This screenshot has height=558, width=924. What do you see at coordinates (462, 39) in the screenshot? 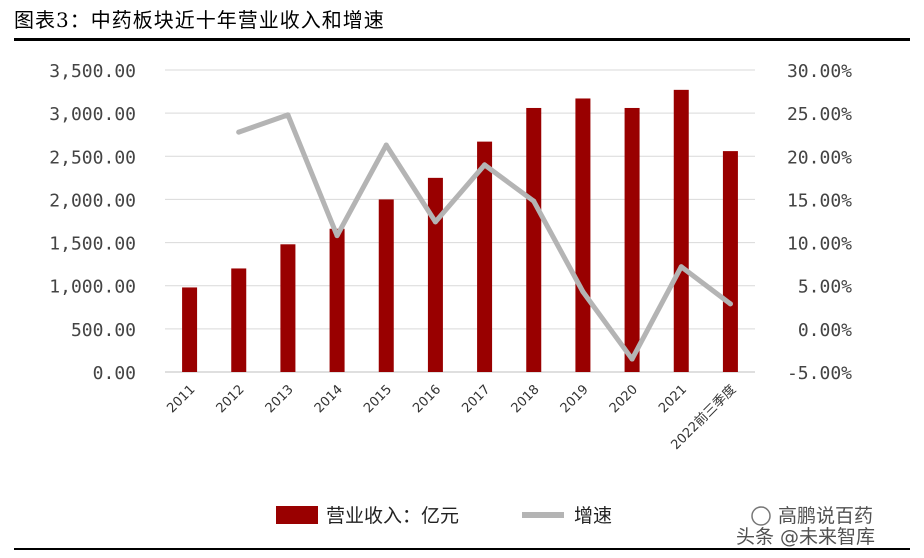
I see `top-rule` at bounding box center [462, 39].